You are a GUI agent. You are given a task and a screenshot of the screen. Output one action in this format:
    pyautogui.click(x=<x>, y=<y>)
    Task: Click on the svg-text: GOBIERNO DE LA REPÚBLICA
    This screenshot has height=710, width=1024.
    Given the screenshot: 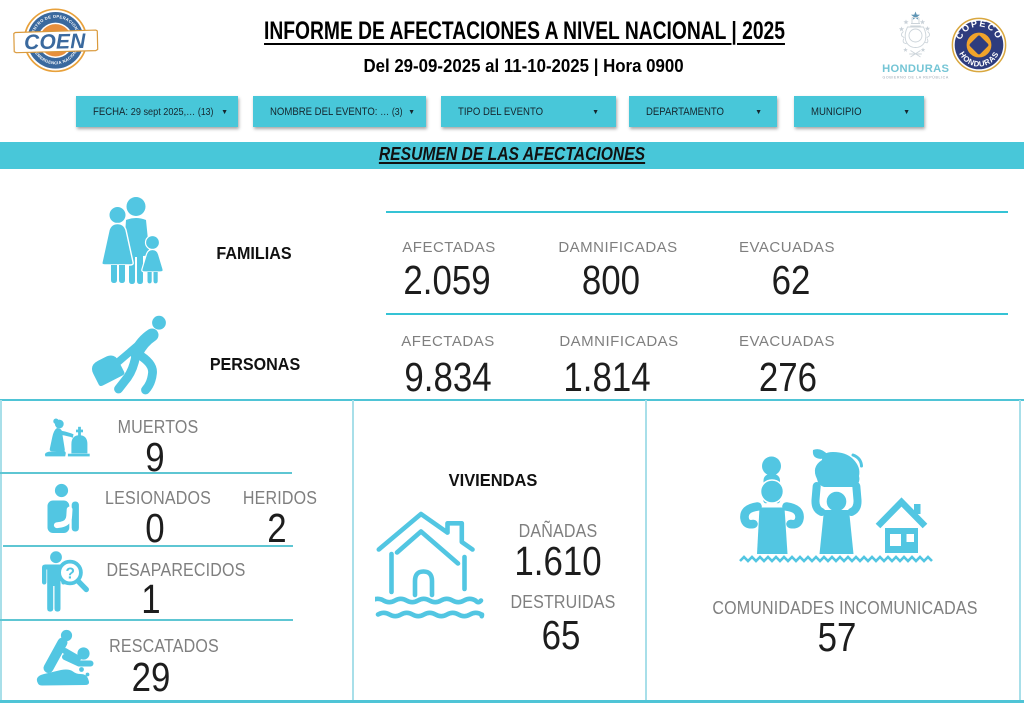 What is the action you would take?
    pyautogui.click(x=916, y=77)
    